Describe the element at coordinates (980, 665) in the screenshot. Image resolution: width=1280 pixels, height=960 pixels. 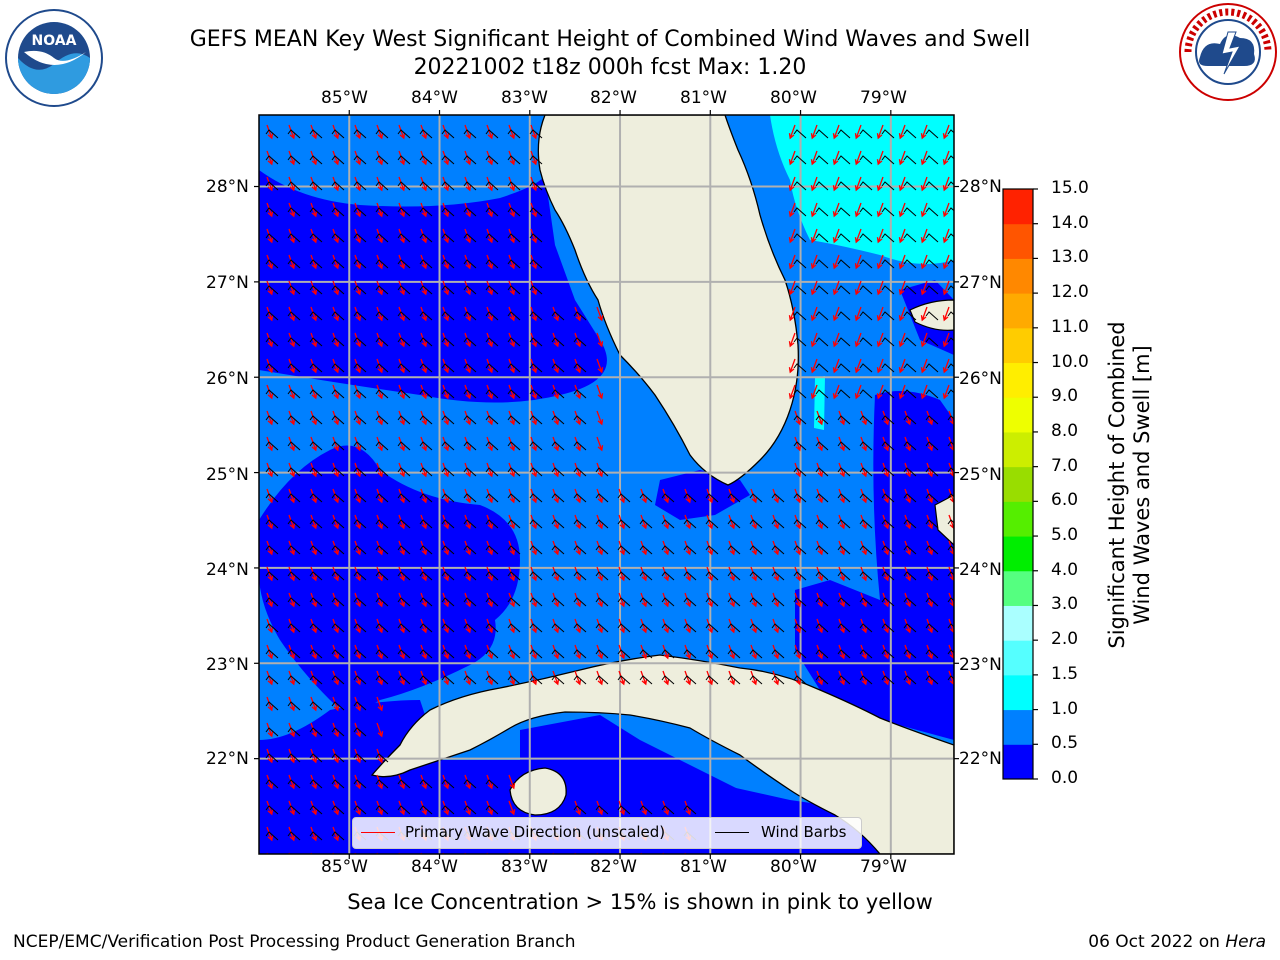
I see `lat-label-right: 23°N` at that location.